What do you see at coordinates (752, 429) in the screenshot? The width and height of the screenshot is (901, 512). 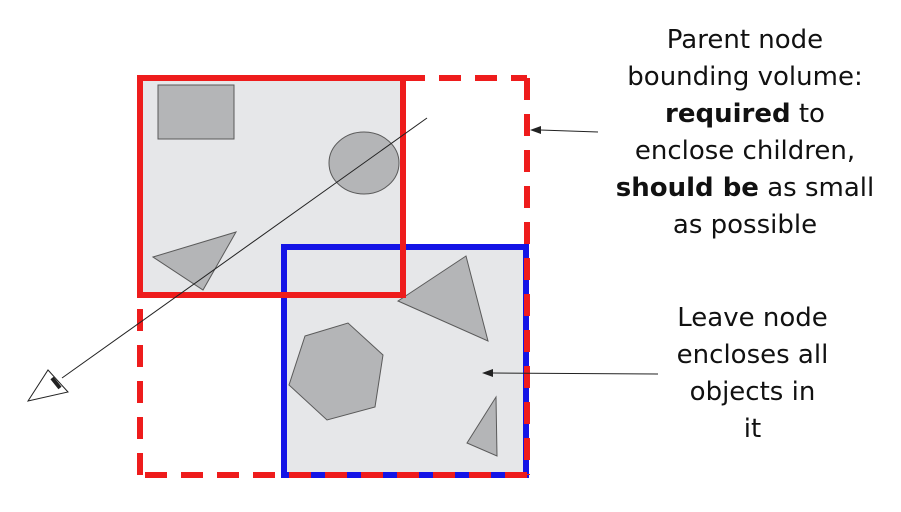 I see `leaf-callout-line4: it` at bounding box center [752, 429].